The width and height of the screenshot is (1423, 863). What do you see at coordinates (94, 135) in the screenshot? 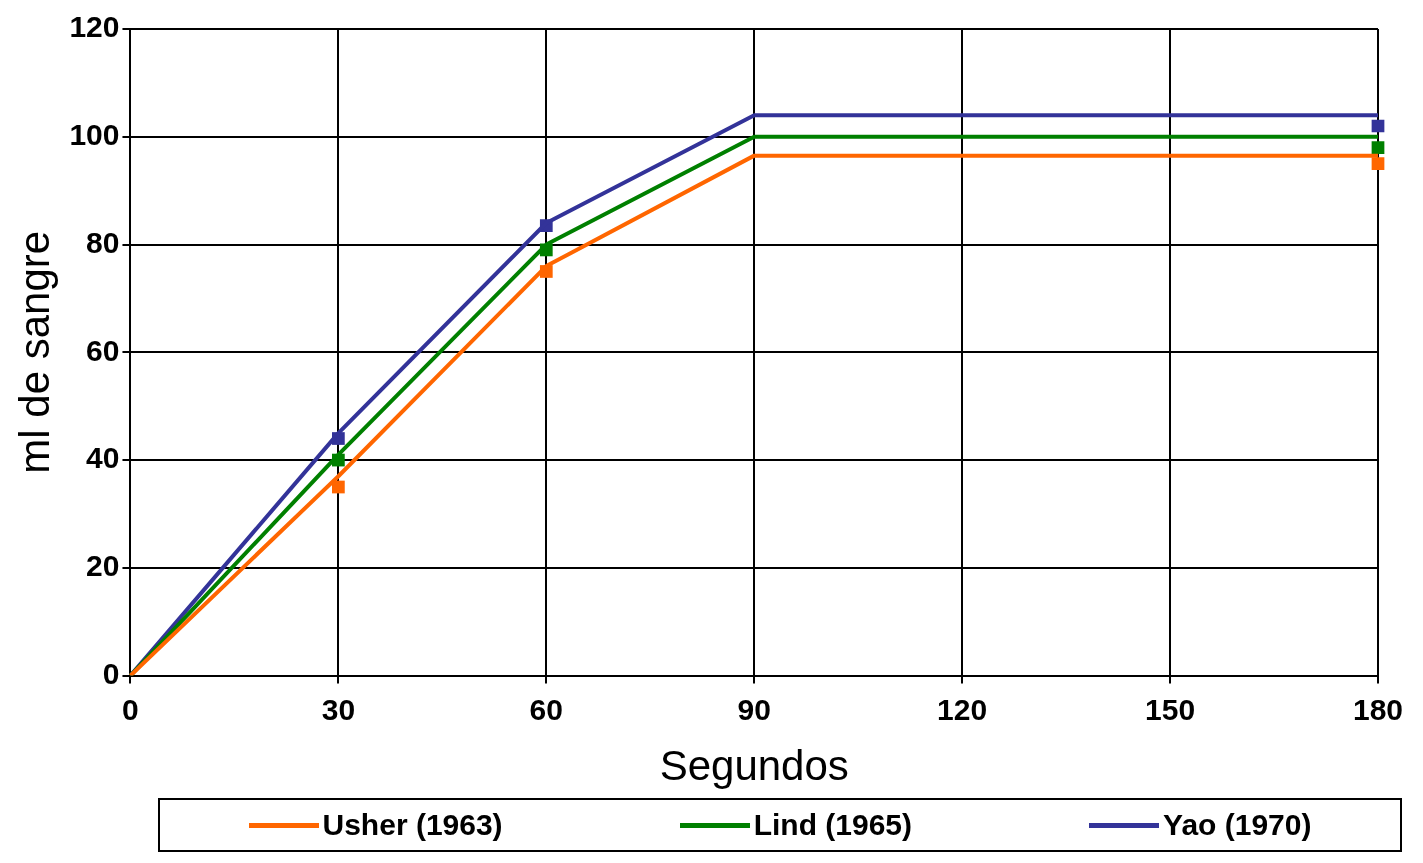
I see `y-tick-label: 100` at bounding box center [94, 135].